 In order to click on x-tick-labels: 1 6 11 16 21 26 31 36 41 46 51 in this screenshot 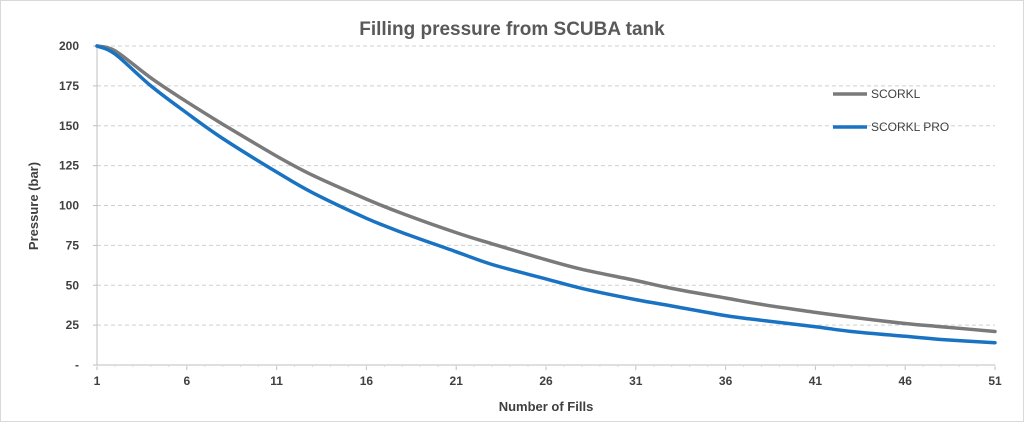, I will do `click(548, 381)`.